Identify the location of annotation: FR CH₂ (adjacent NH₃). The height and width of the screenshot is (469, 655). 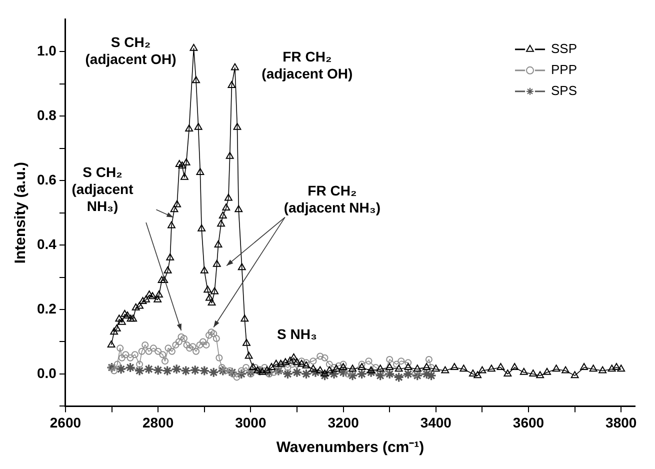
(332, 199).